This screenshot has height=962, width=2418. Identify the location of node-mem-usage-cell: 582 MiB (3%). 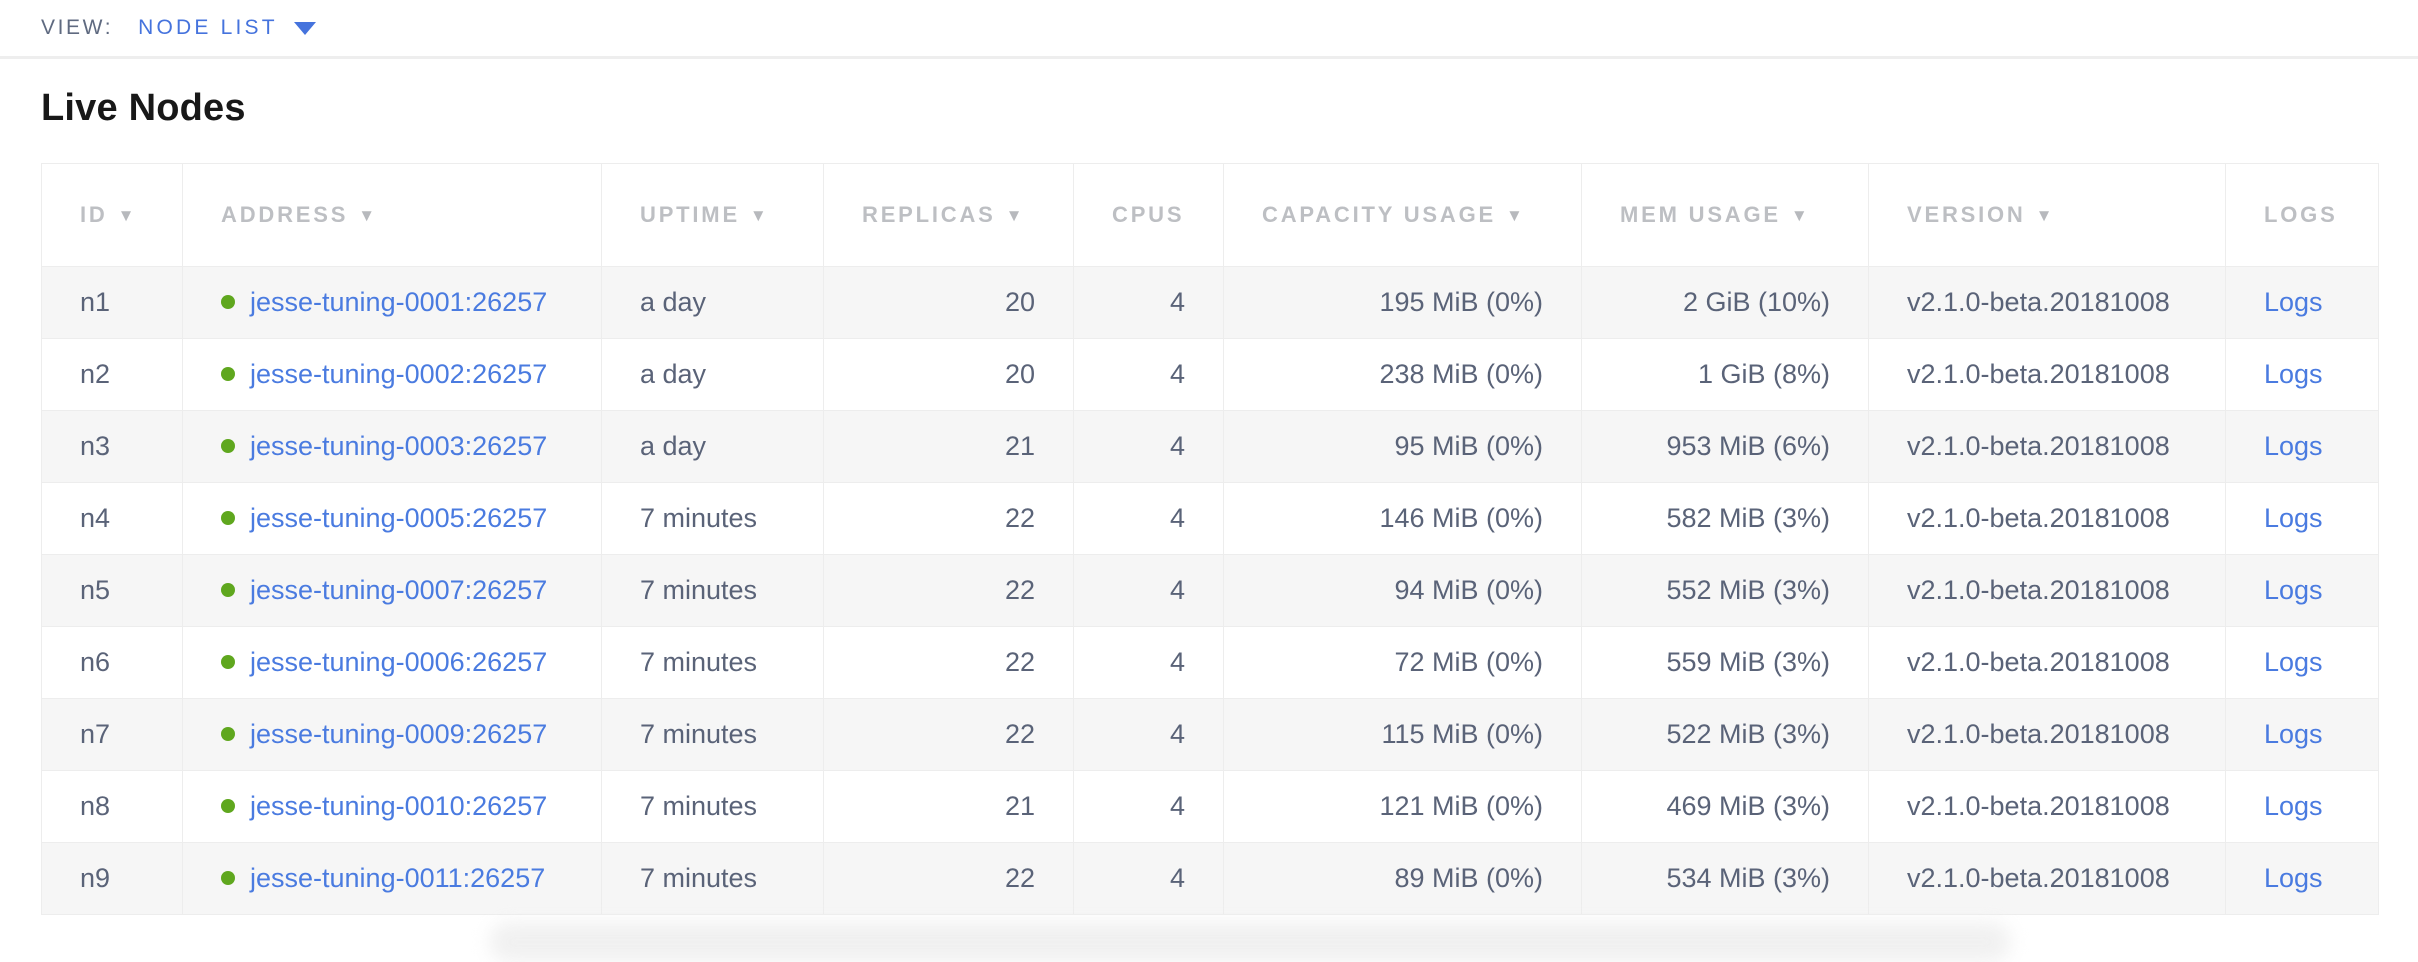
(1725, 518).